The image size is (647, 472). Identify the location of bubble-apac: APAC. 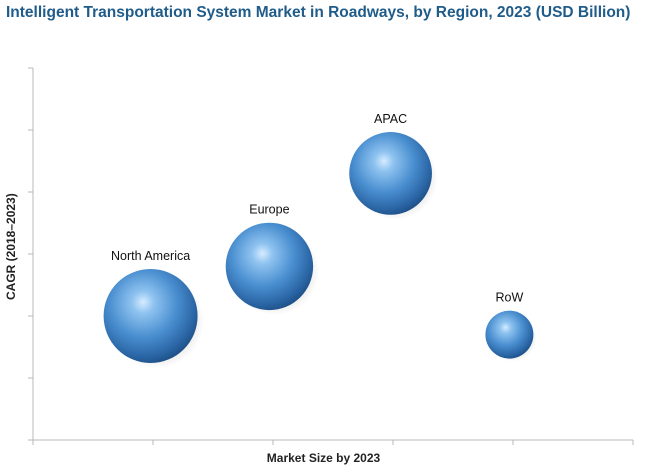
(393, 166).